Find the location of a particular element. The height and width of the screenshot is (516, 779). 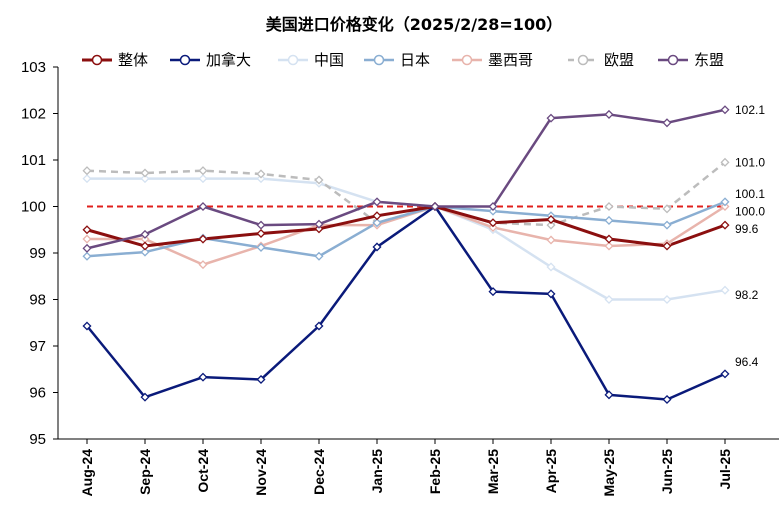

x-tick-label: Jul-25 is located at coordinates (725, 469).